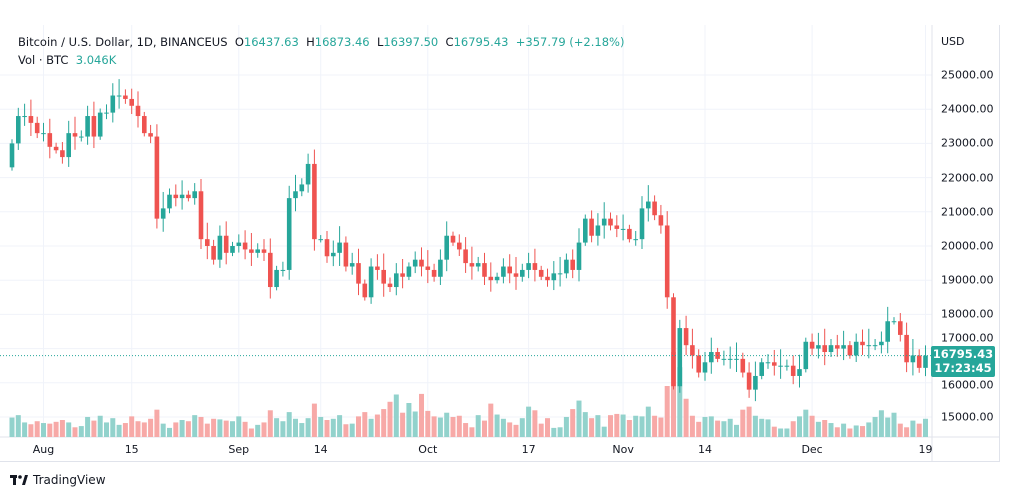 The image size is (1012, 498). I want to click on price-tick-label: 18000.00, so click(967, 314).